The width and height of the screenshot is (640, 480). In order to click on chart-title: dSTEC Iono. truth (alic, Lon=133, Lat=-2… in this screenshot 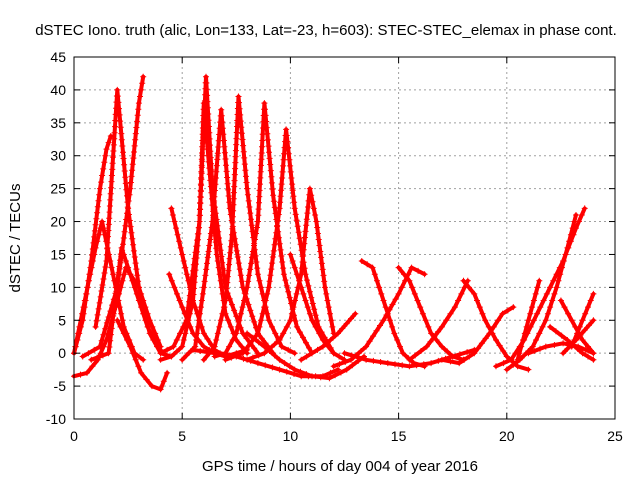, I will do `click(326, 30)`.